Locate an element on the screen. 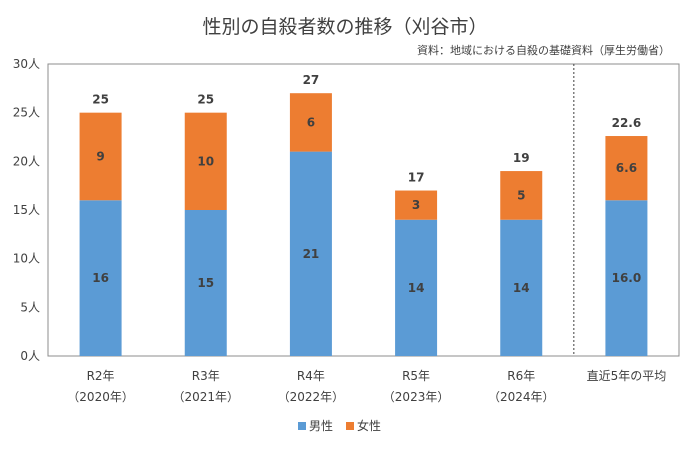 Image resolution: width=690 pixels, height=450 pixels. x-tick-sublabel: （2021年） is located at coordinates (205, 397).